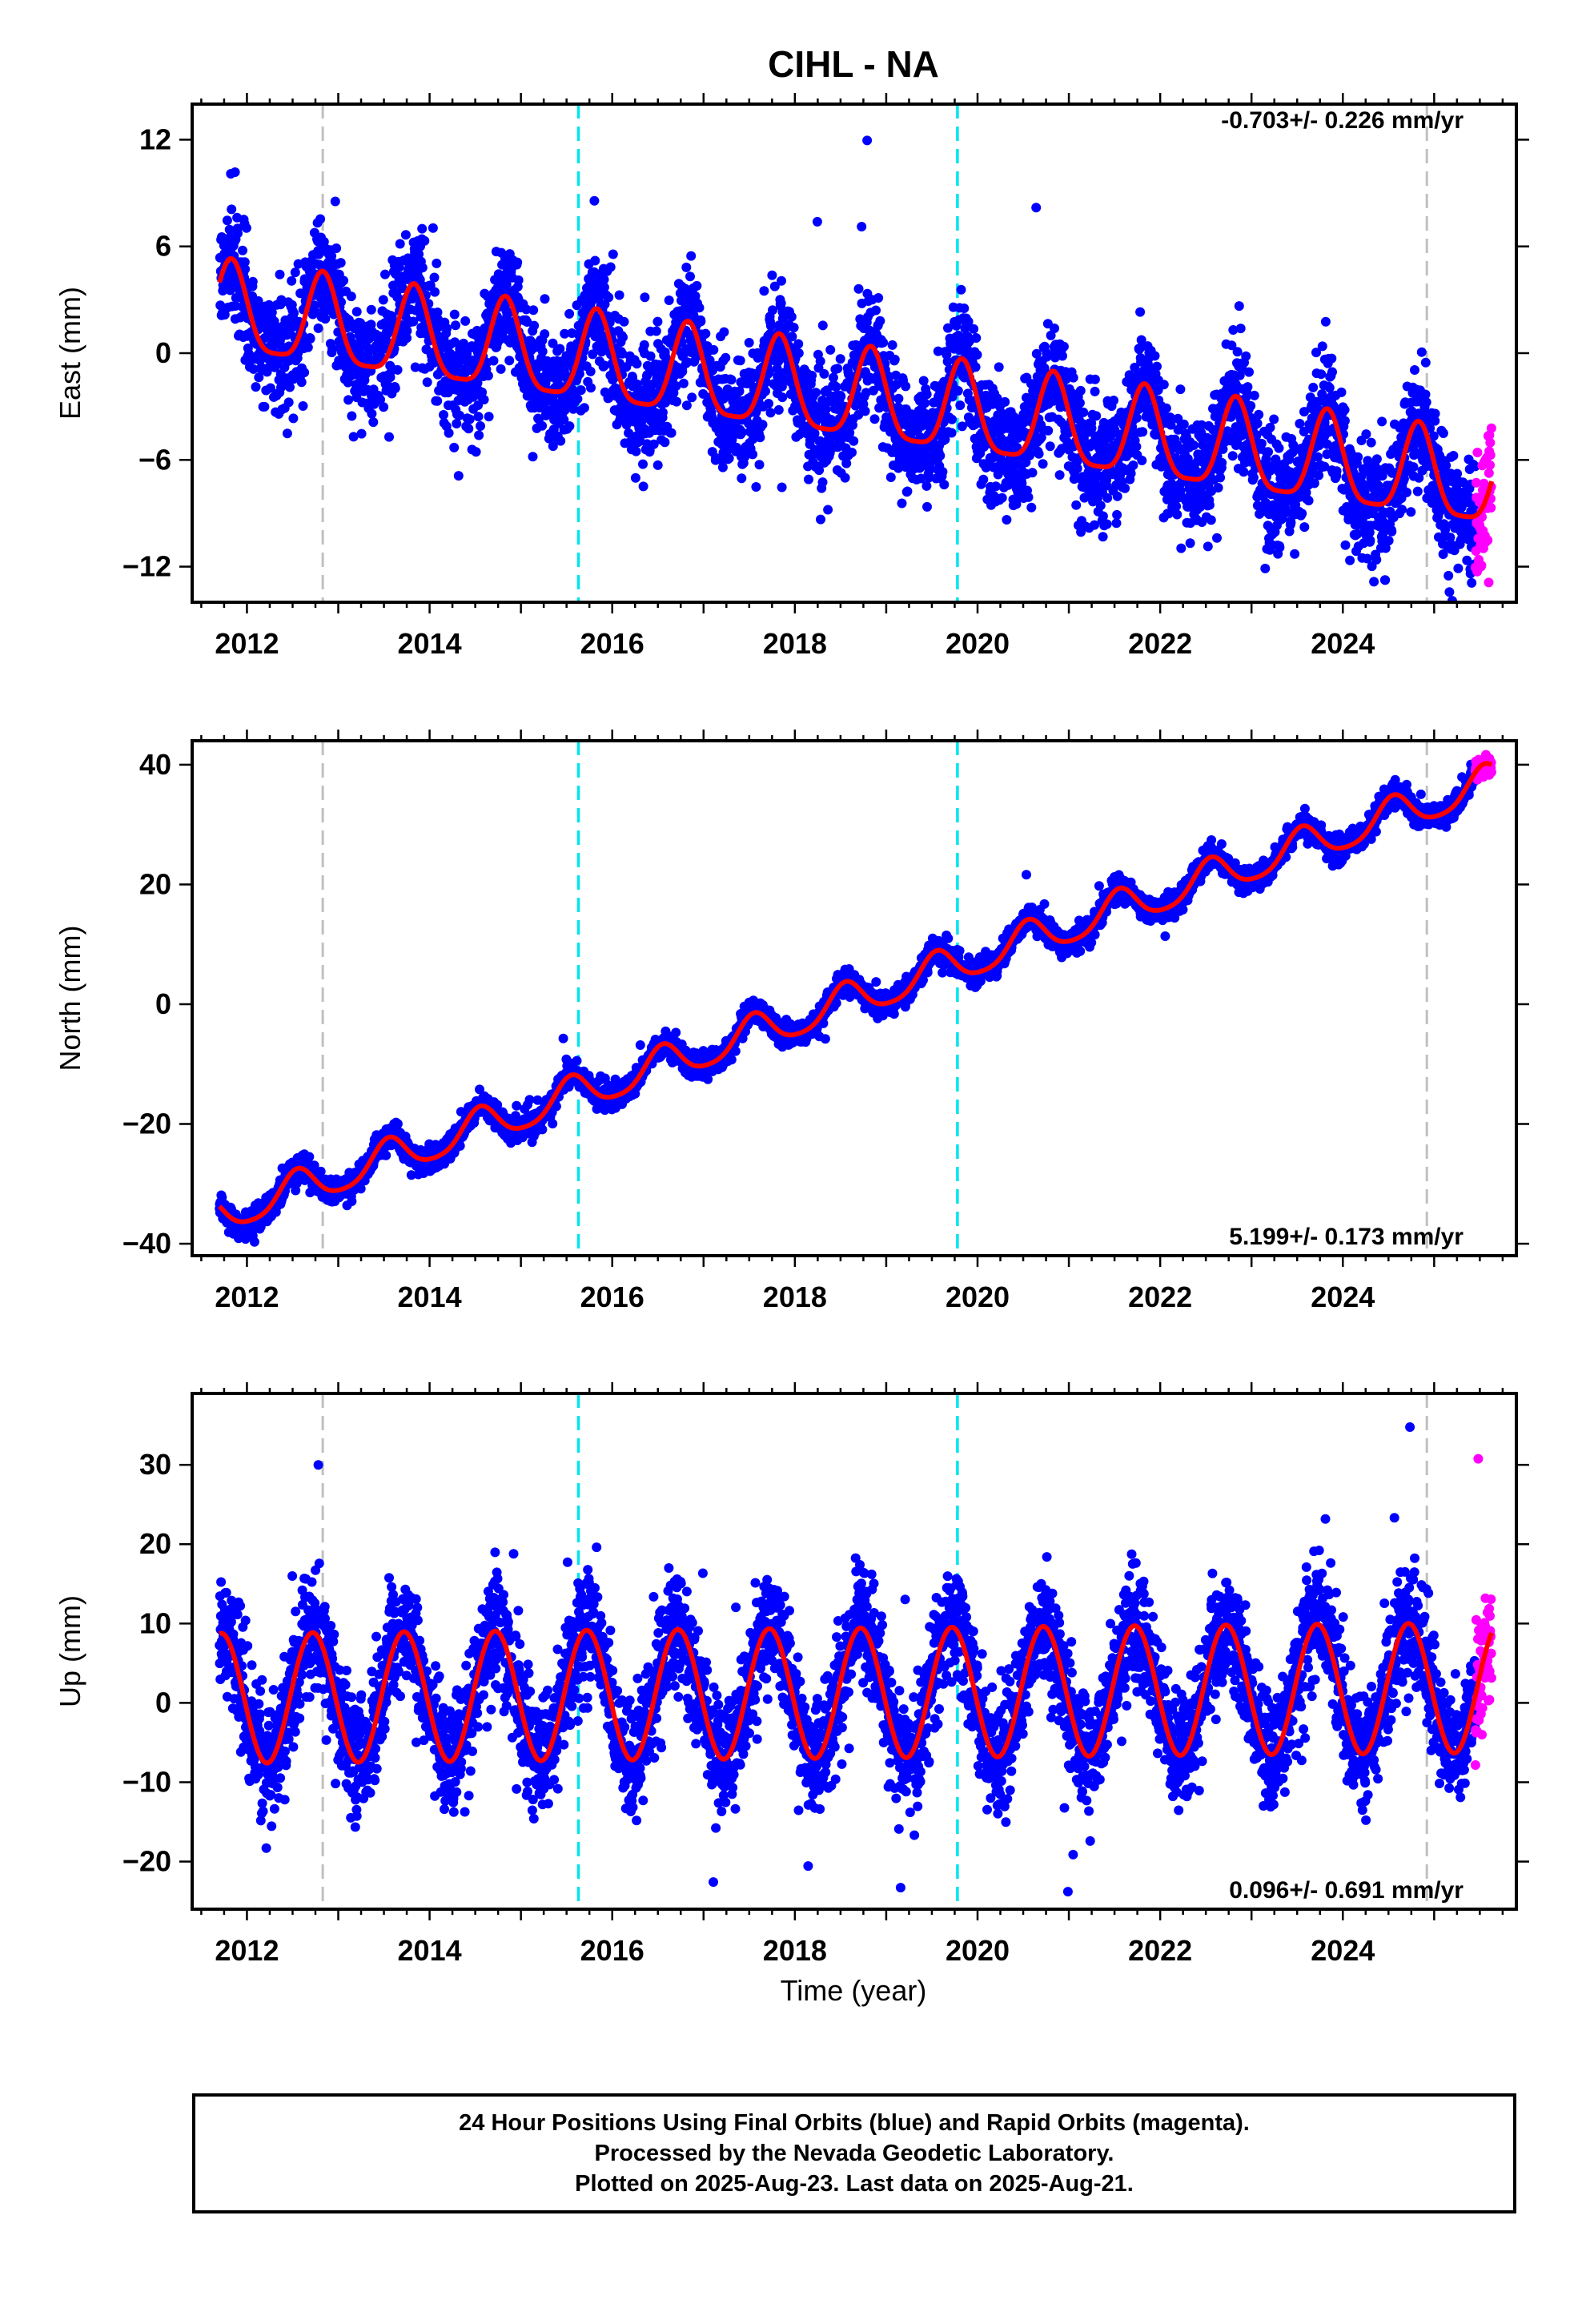 The width and height of the screenshot is (1582, 2324). I want to click on x-tick-label: 2022, so click(1160, 644).